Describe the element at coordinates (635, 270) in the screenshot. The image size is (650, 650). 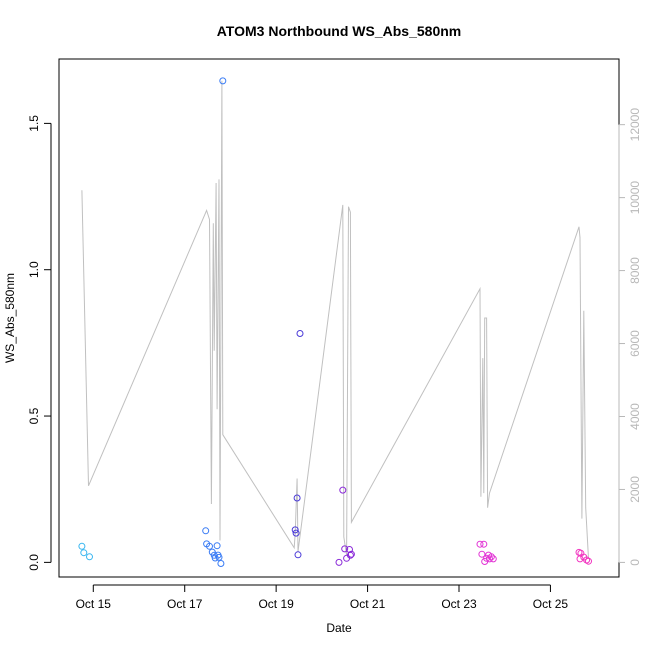
I see `y-right-tick-label: 8000` at that location.